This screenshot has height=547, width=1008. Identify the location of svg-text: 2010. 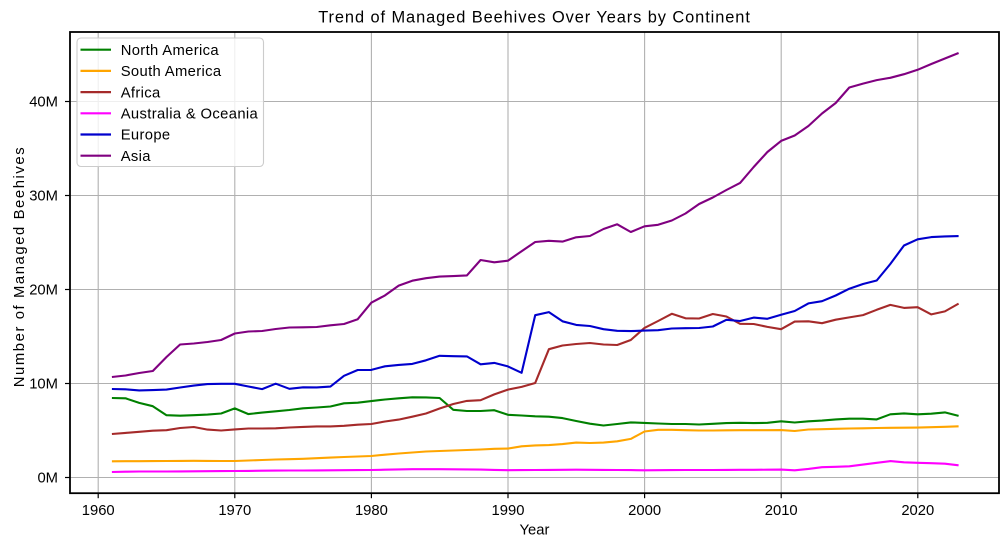
(781, 511).